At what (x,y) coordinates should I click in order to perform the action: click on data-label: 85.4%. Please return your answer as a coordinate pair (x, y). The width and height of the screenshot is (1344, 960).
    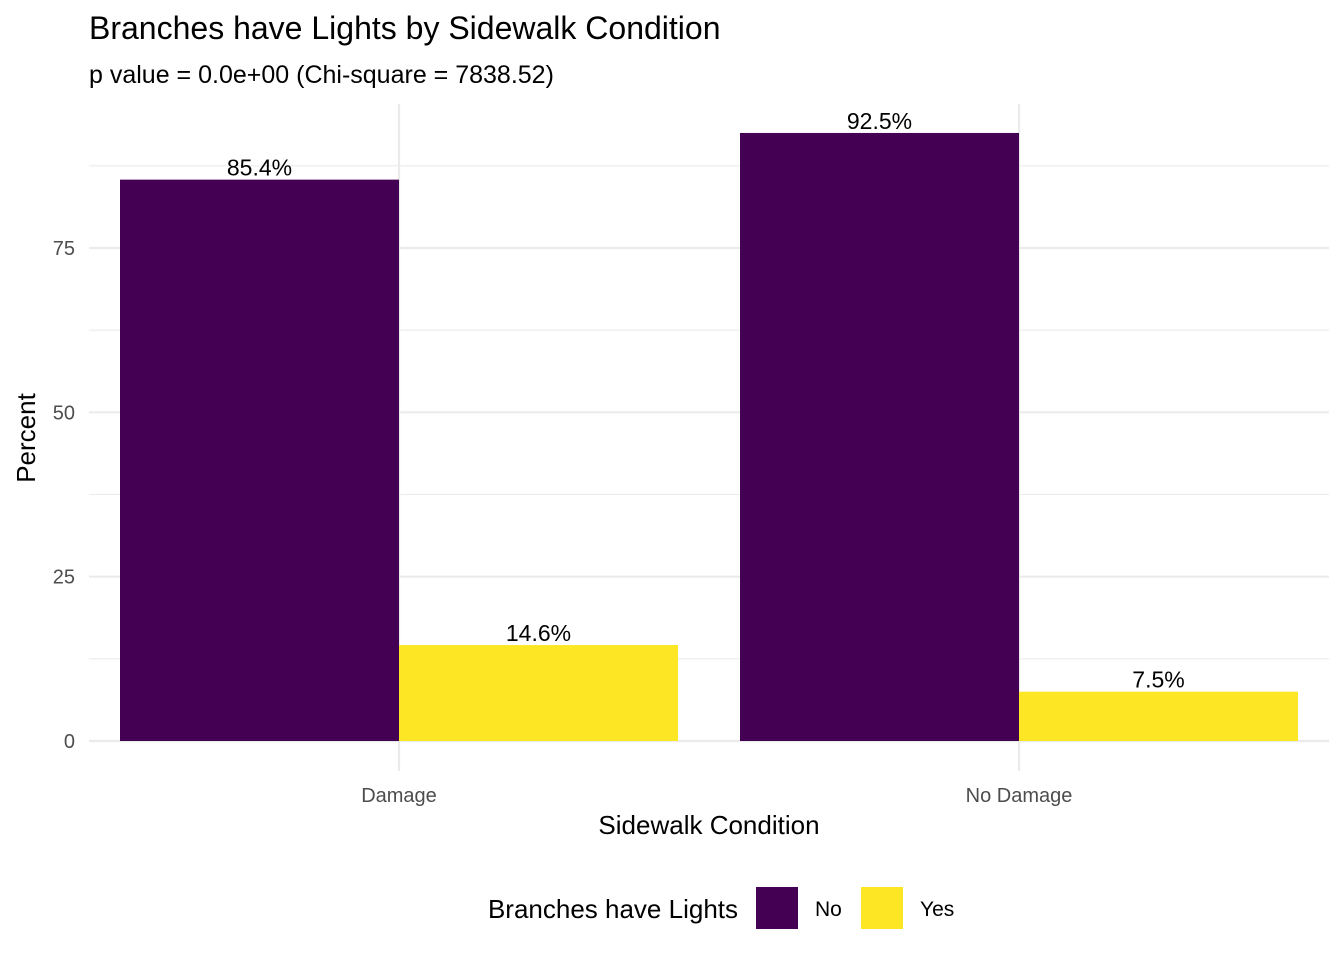
    Looking at the image, I should click on (259, 168).